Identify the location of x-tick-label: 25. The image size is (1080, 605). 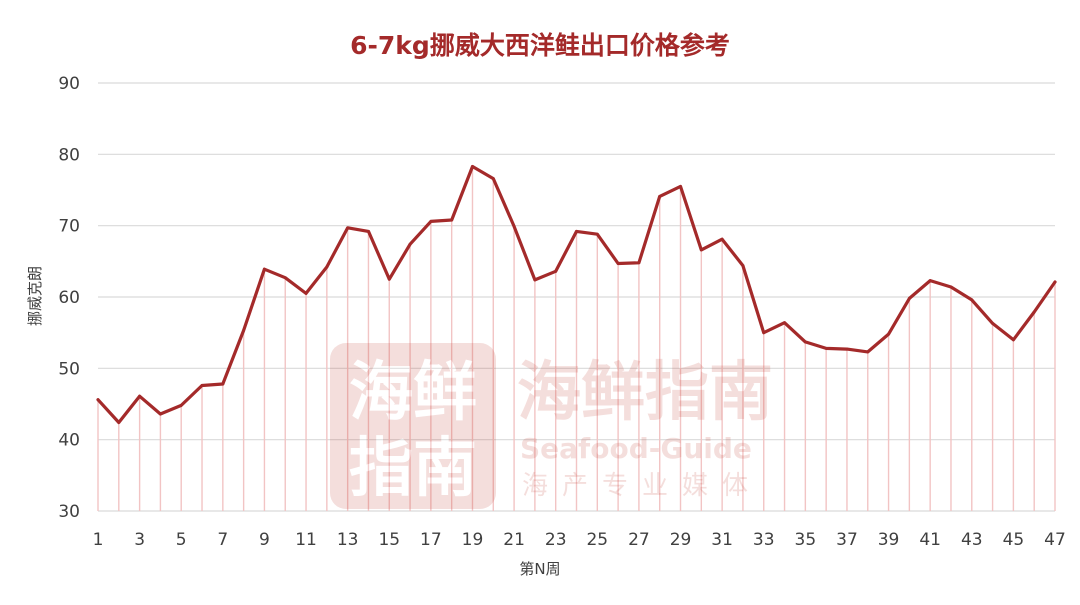
(597, 540).